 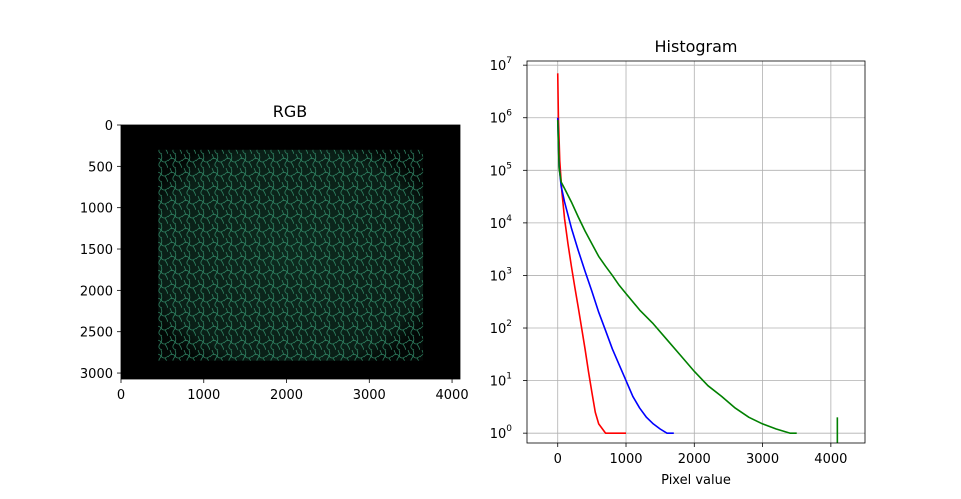 What do you see at coordinates (696, 46) in the screenshot?
I see `histogram-title: Histogram` at bounding box center [696, 46].